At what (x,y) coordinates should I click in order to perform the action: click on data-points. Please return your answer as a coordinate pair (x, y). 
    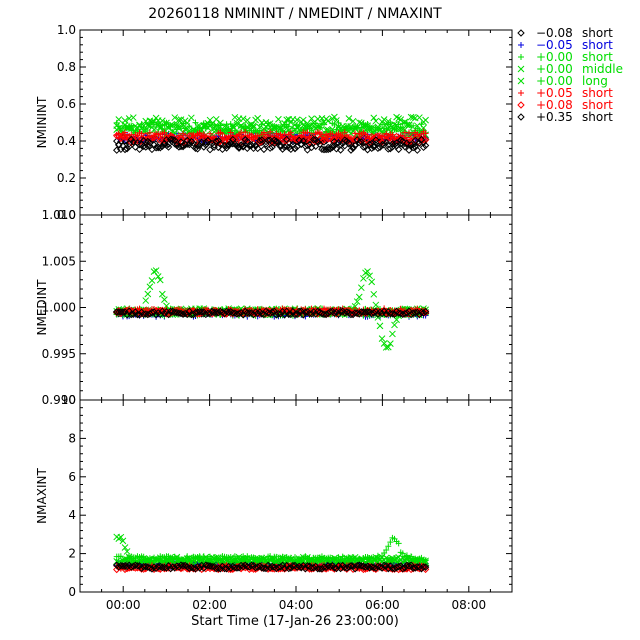
    Looking at the image, I should click on (271, 309).